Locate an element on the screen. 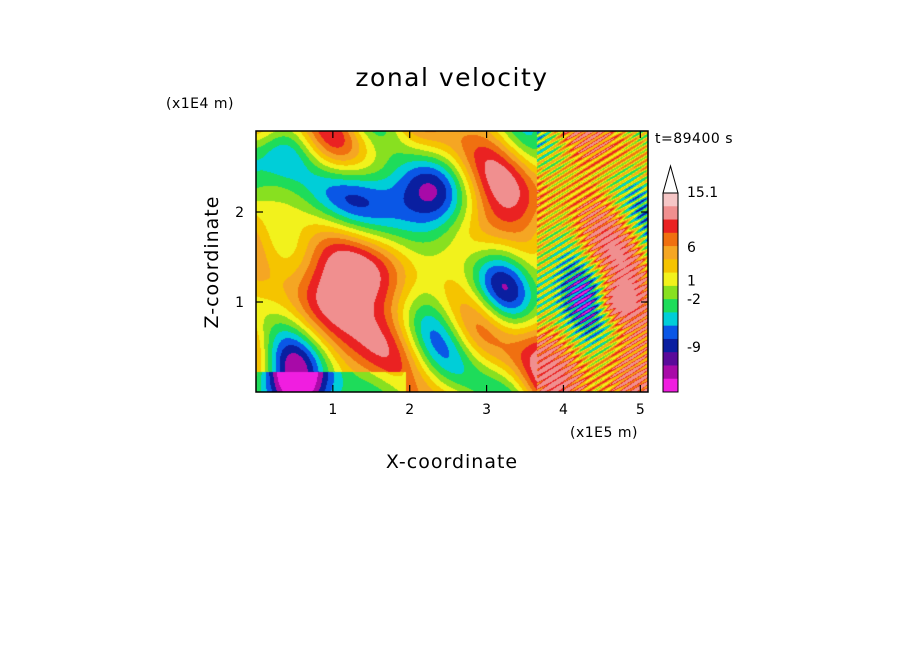 The height and width of the screenshot is (654, 904). x-unit-label: (x1E5 m) is located at coordinates (604, 433).